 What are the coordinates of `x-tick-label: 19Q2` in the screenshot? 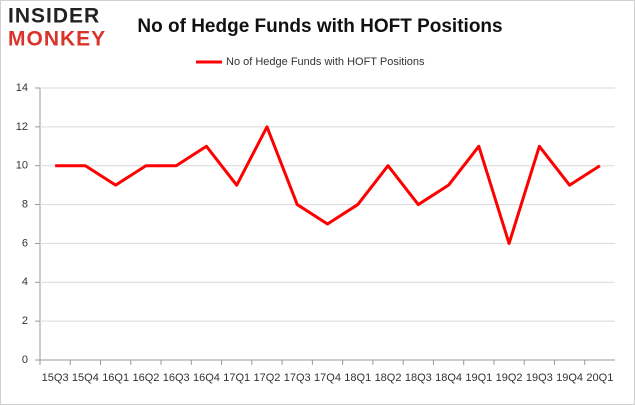 It's located at (509, 378).